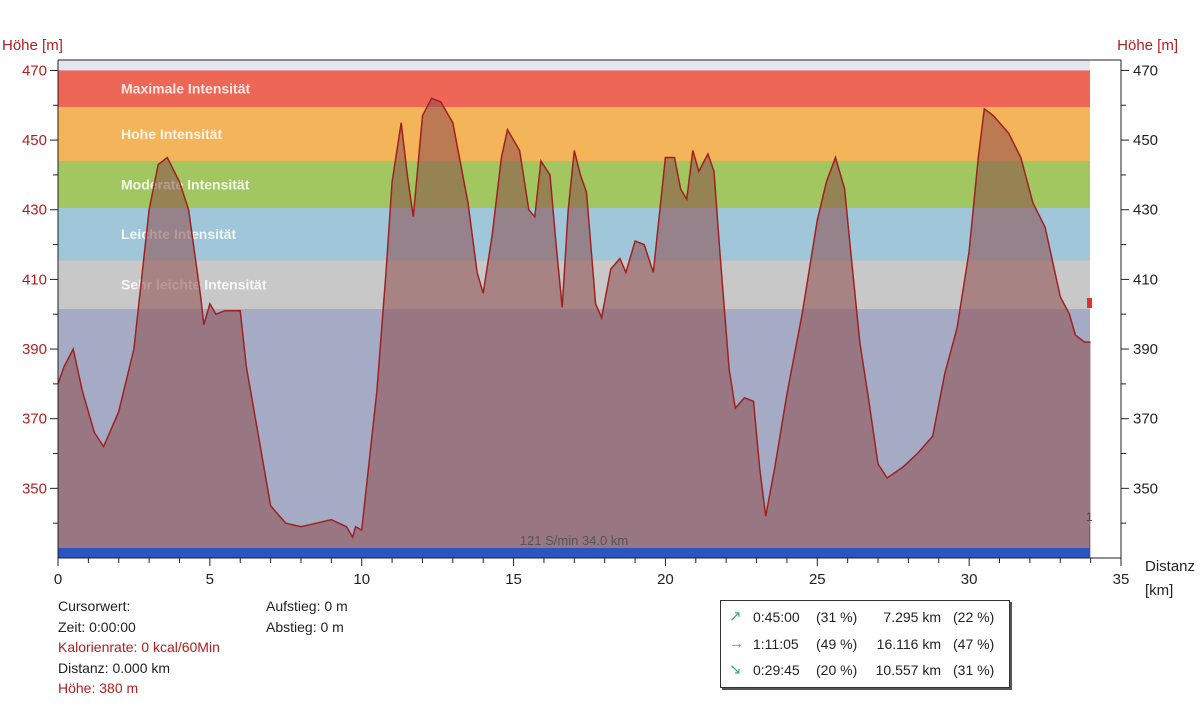 This screenshot has width=1201, height=707. I want to click on y-tick-label-right: 450, so click(1145, 140).